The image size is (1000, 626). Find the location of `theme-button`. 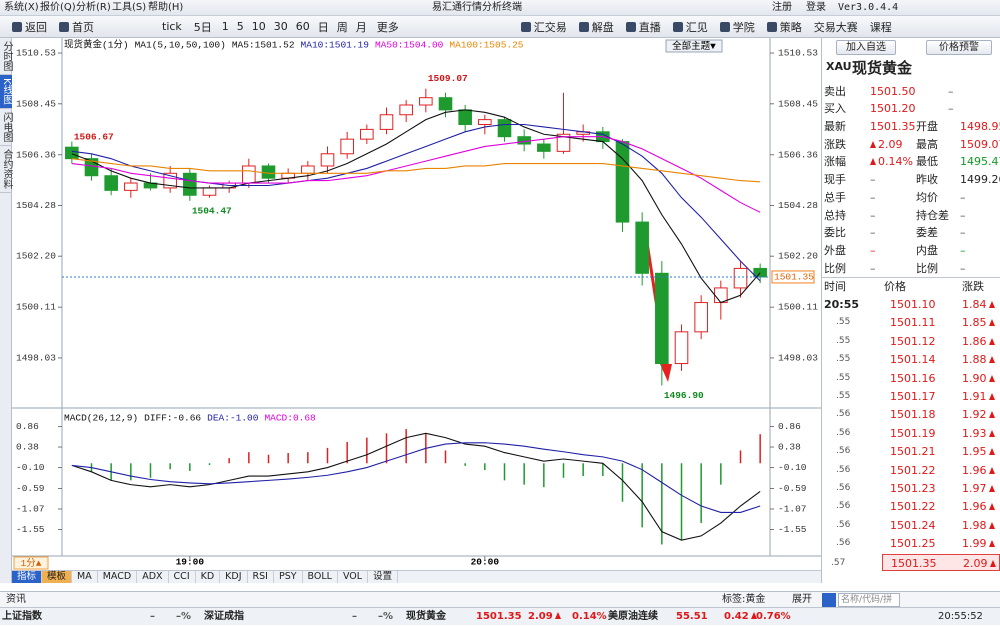

theme-button is located at coordinates (694, 46).